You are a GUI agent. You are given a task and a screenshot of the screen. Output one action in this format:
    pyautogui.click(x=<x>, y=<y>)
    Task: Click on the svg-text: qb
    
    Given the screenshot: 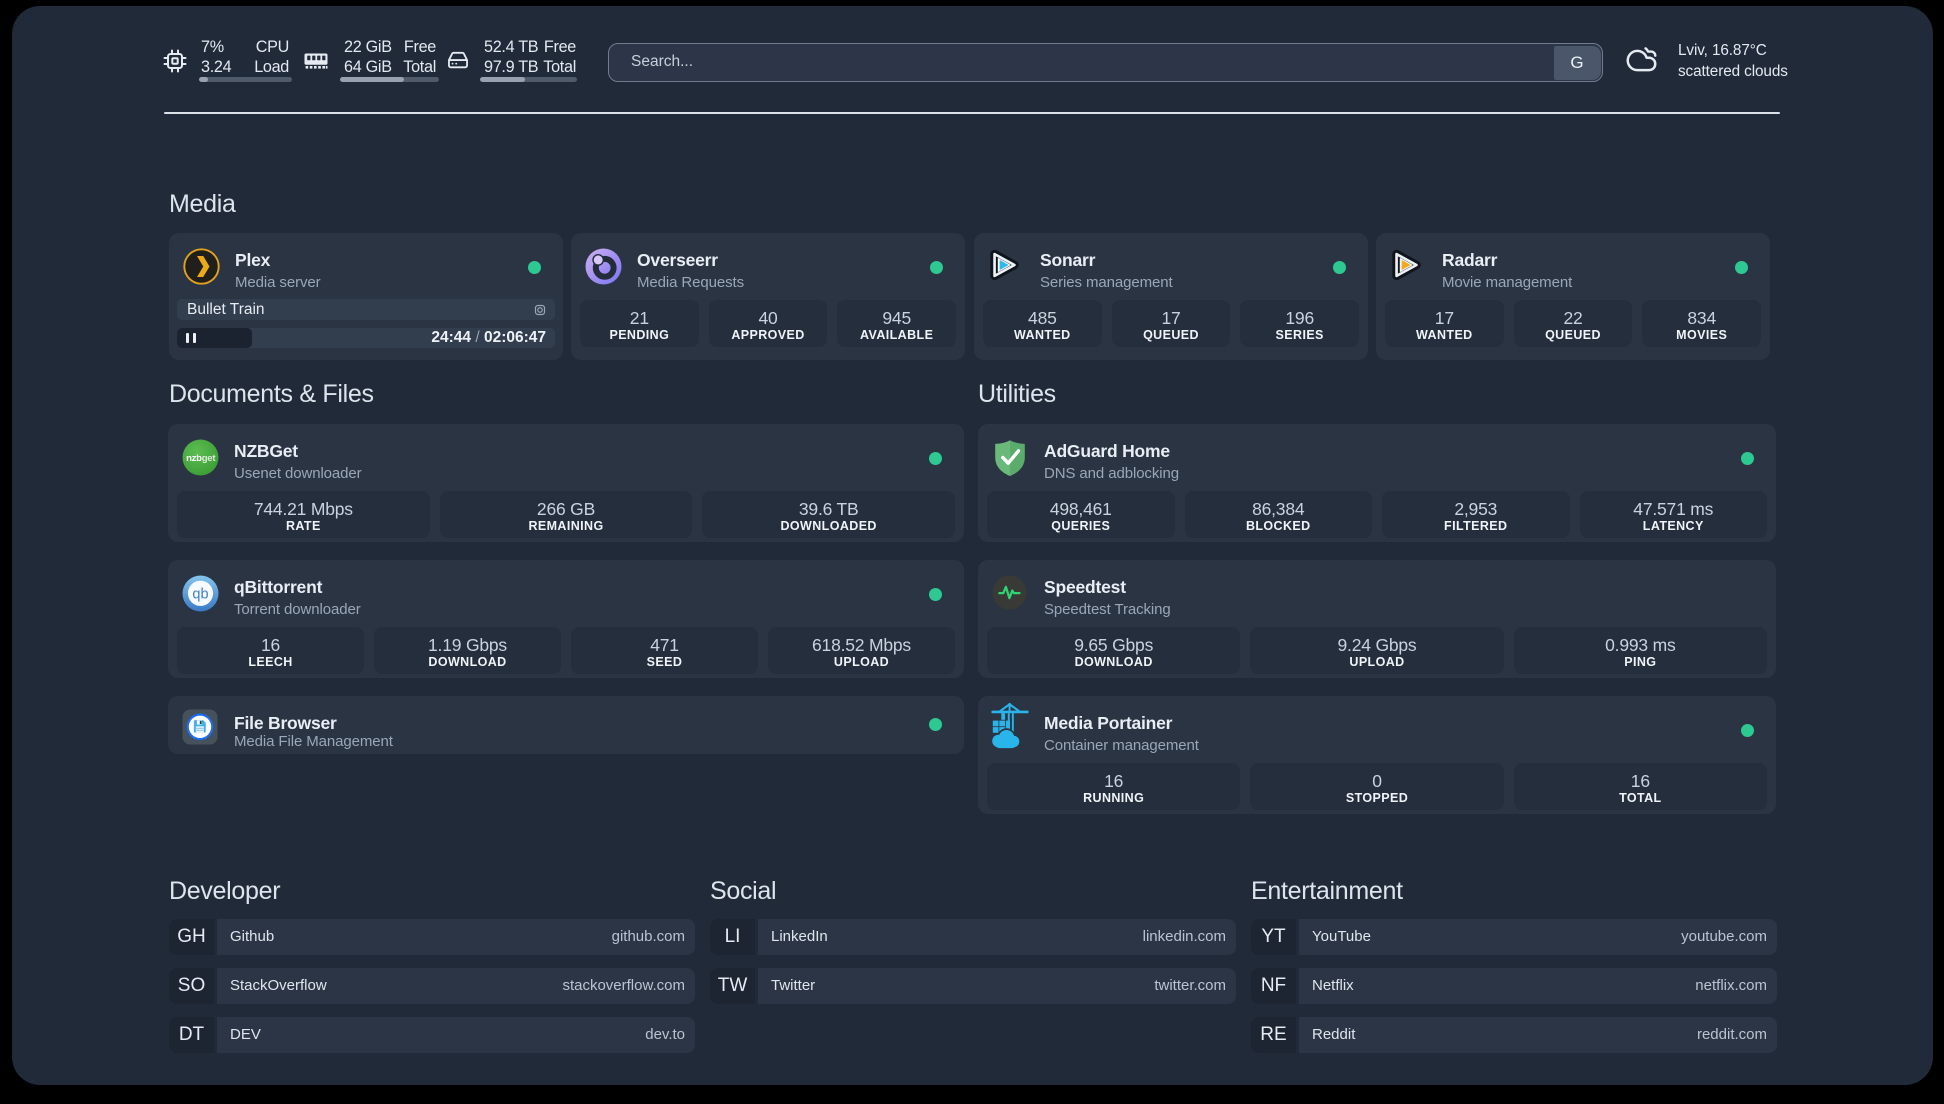 What is the action you would take?
    pyautogui.click(x=200, y=595)
    